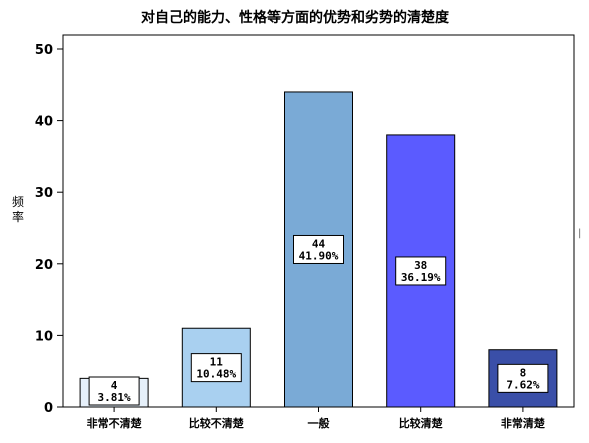  What do you see at coordinates (420, 265) in the screenshot?
I see `data-label-count: 38` at bounding box center [420, 265].